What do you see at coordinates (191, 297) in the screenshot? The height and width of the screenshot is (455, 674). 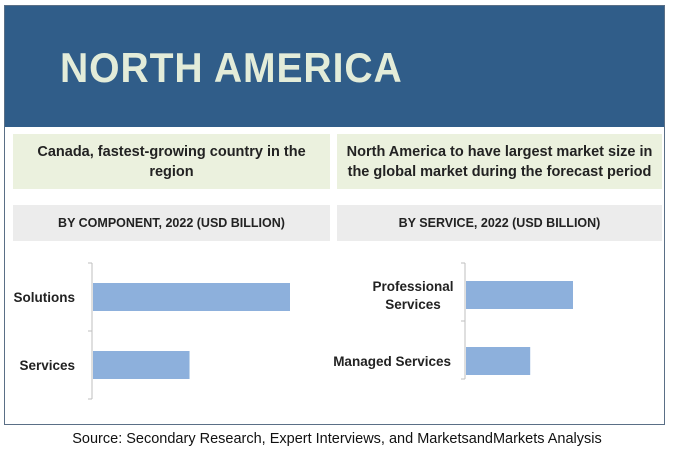 I see `bar-solutions` at bounding box center [191, 297].